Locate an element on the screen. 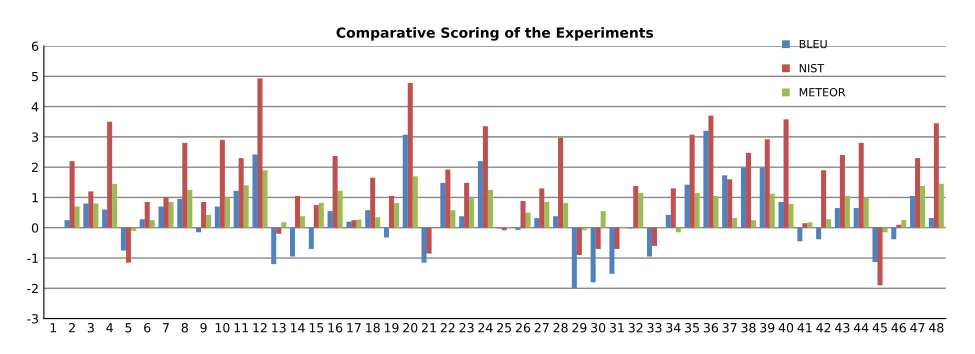 The height and width of the screenshot is (354, 975). x-tick-label: 30 is located at coordinates (598, 327).